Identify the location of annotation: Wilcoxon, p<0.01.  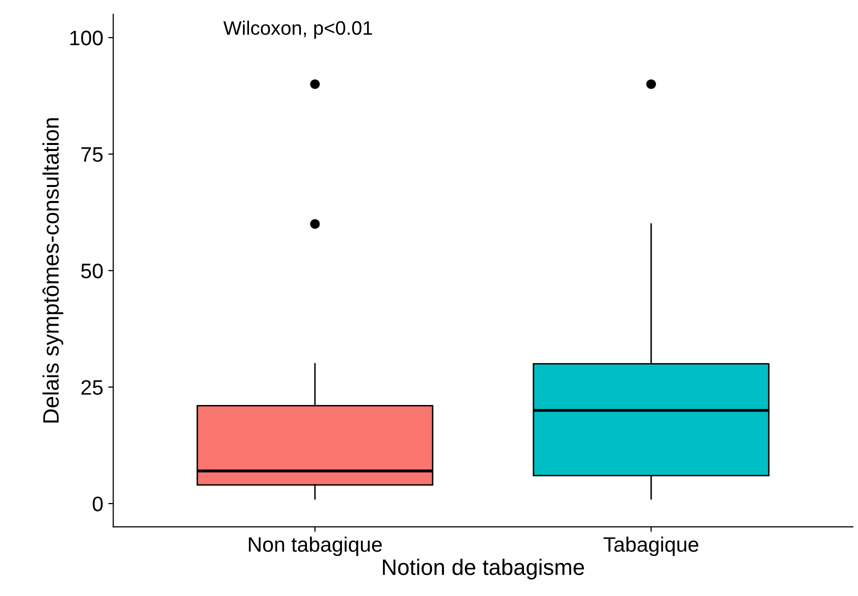
(297, 29).